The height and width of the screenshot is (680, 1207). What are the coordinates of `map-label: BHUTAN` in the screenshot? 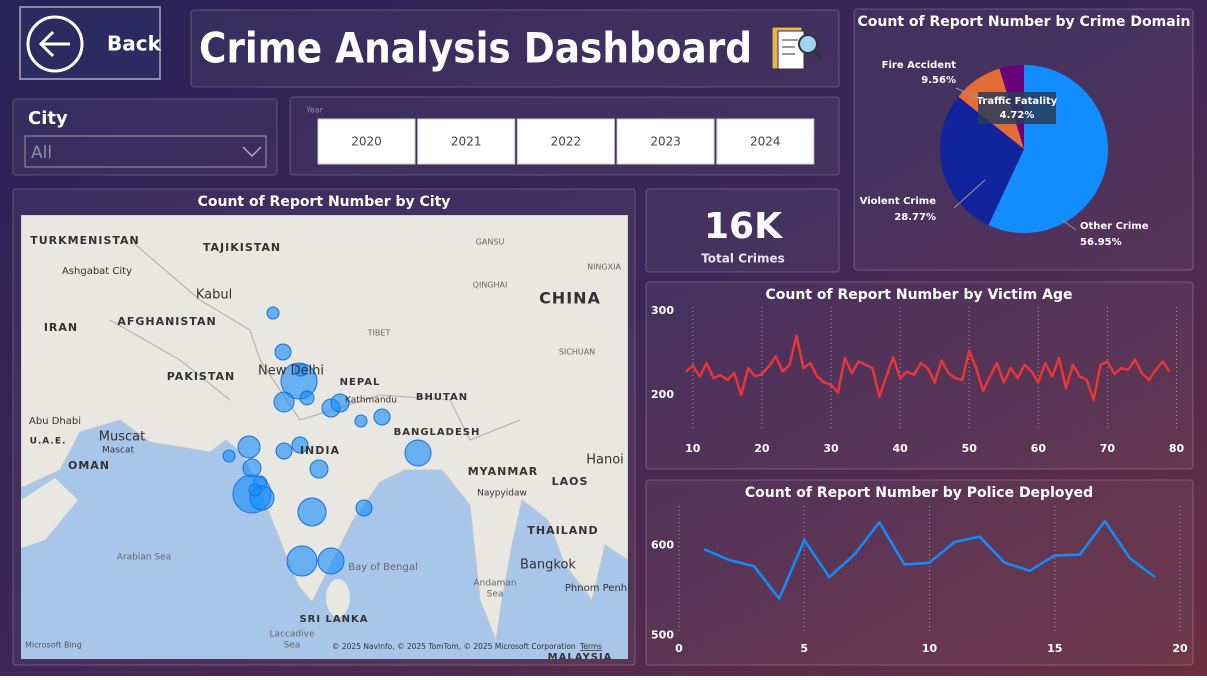 It's located at (442, 397).